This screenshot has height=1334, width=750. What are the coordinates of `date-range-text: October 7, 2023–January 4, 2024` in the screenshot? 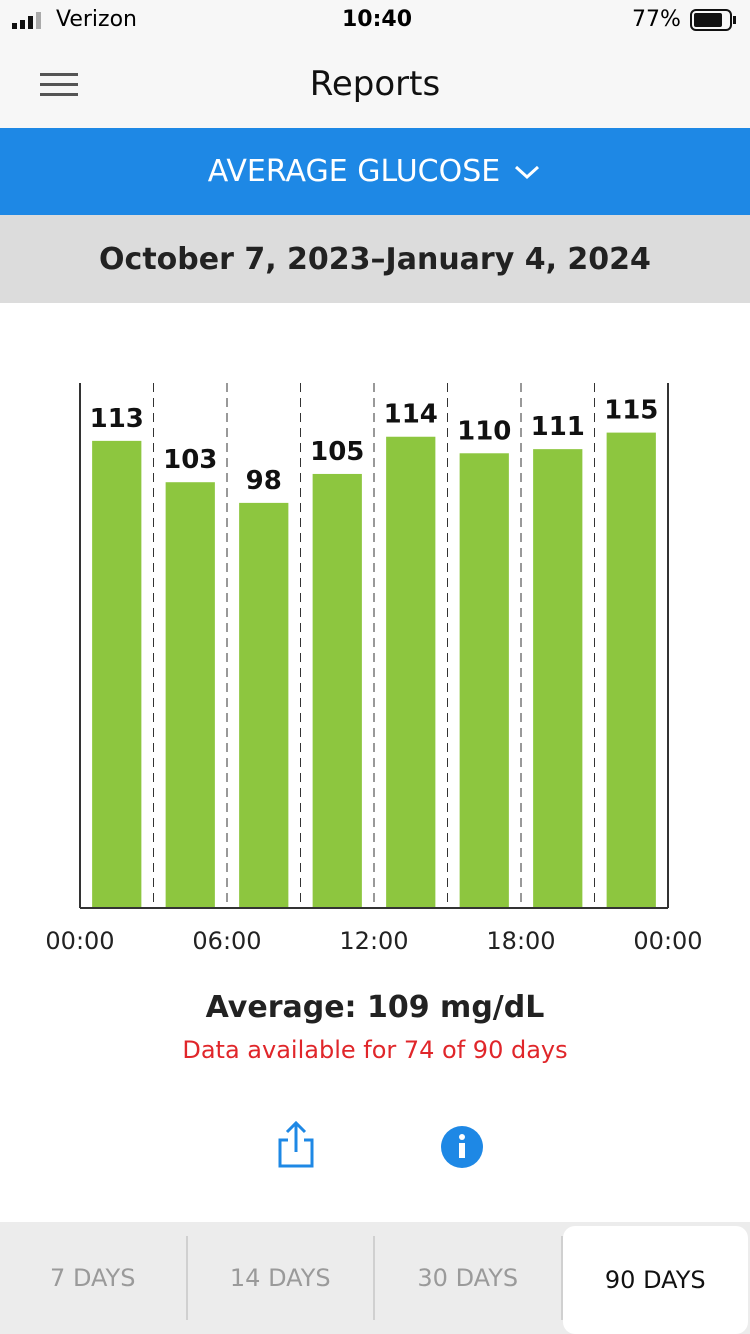 It's located at (375, 259).